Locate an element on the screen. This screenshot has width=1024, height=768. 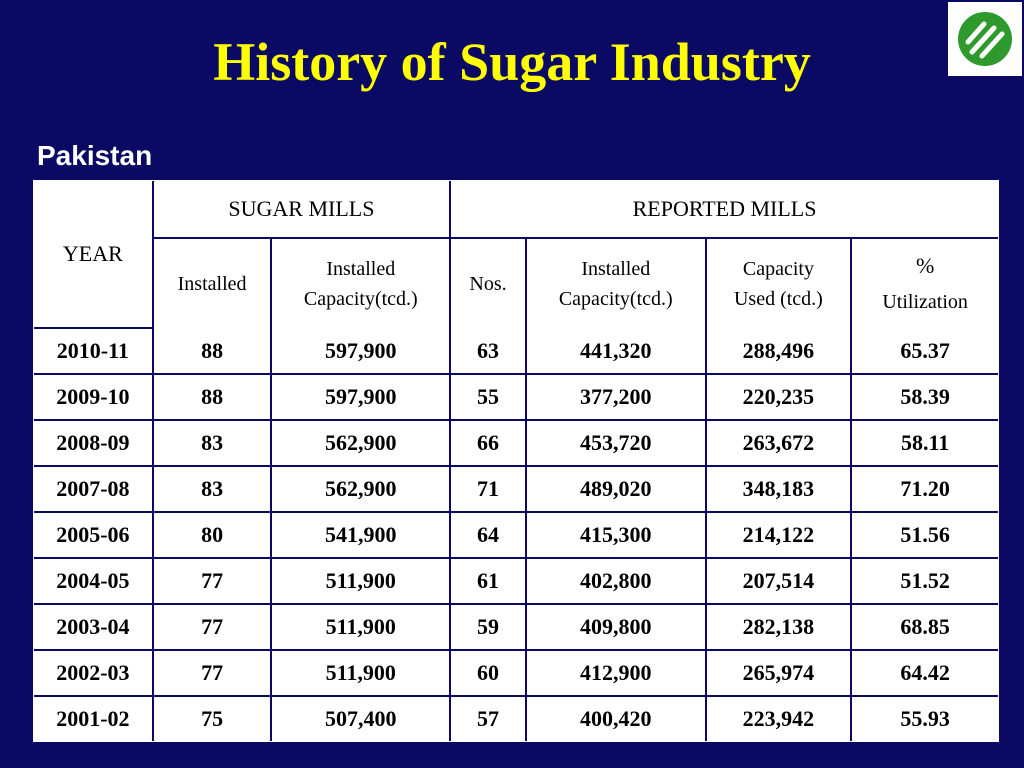
year-cell: 2004-05 is located at coordinates (94, 582).